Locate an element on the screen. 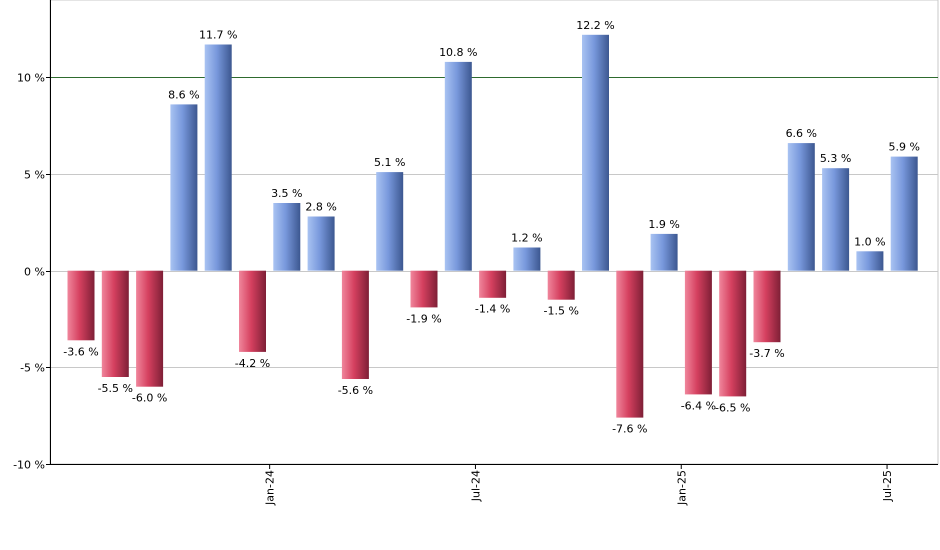 The image size is (940, 550). data-label: 10.8 % is located at coordinates (458, 52).